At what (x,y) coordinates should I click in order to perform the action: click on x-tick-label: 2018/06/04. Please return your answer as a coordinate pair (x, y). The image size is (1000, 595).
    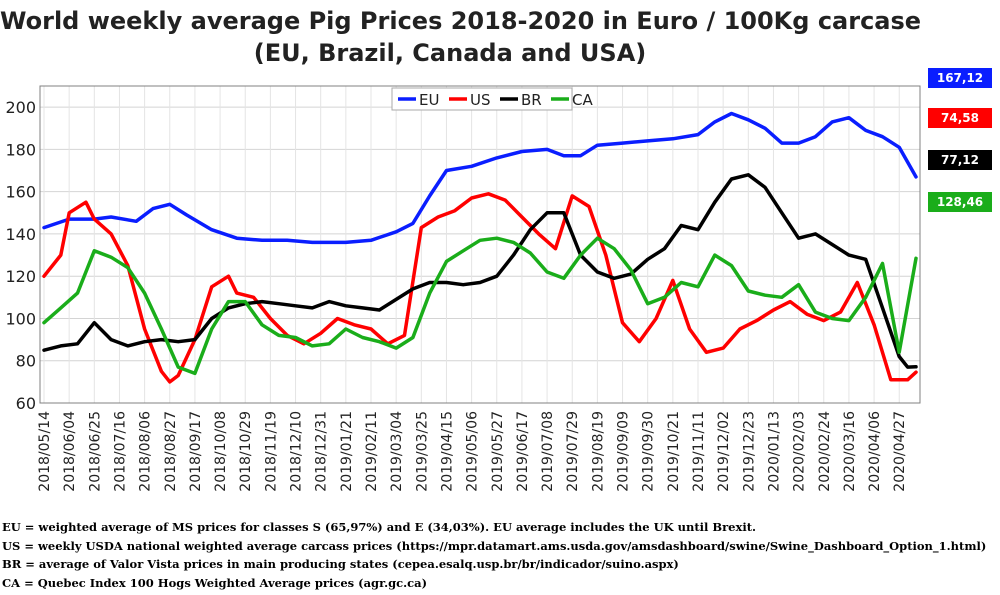
    Looking at the image, I should click on (70, 451).